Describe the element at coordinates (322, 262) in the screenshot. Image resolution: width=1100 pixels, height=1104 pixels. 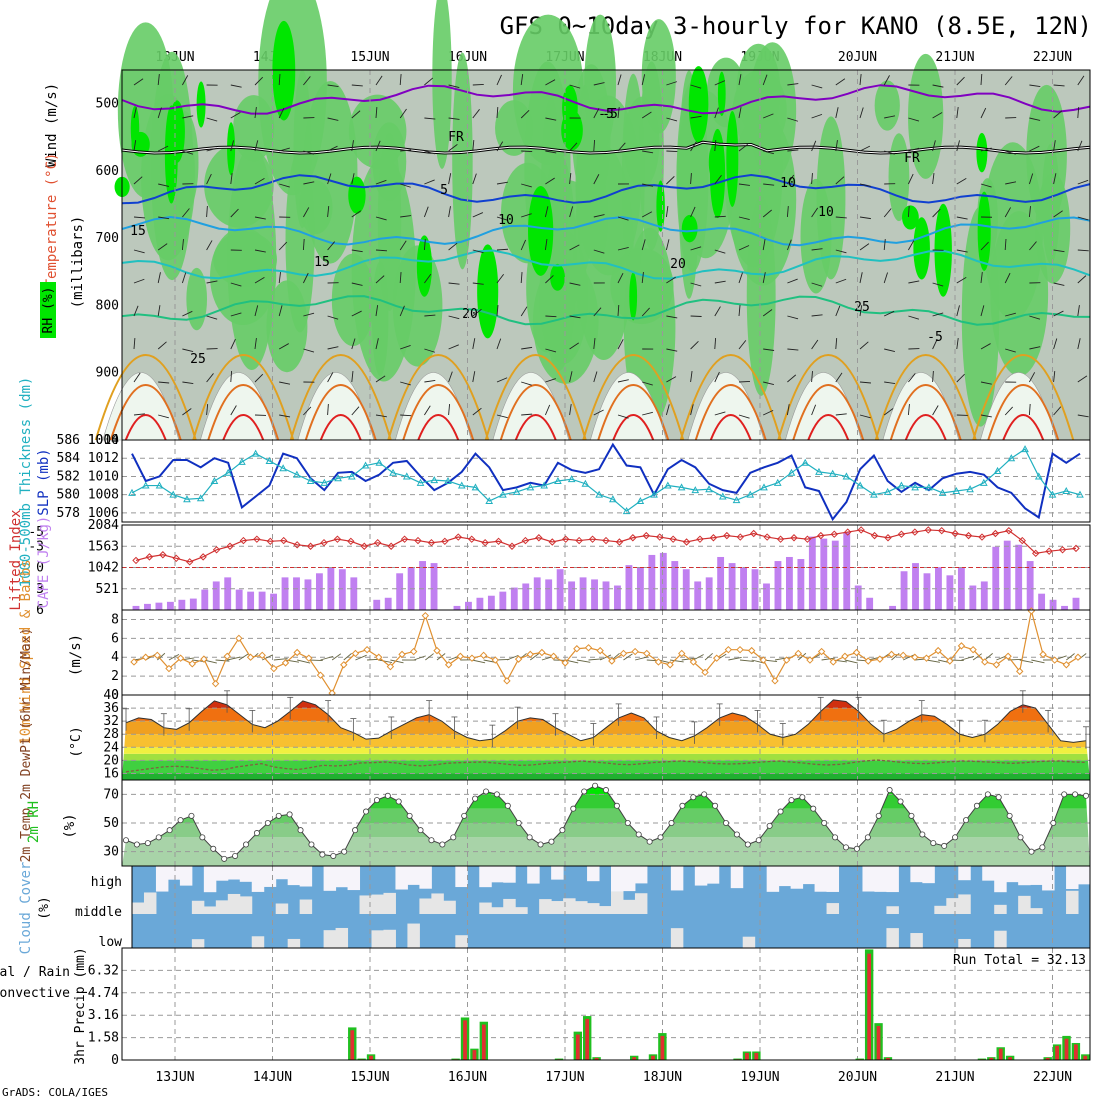
I see `contour-label: 15` at that location.